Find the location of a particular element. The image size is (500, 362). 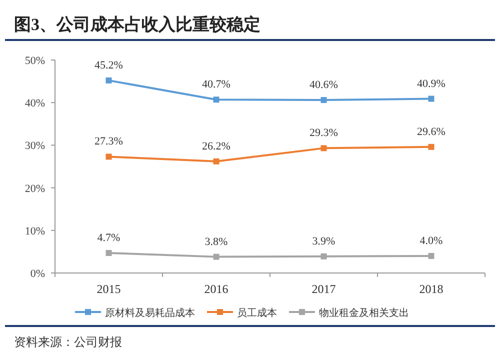

data-label: 29.6% is located at coordinates (431, 132).